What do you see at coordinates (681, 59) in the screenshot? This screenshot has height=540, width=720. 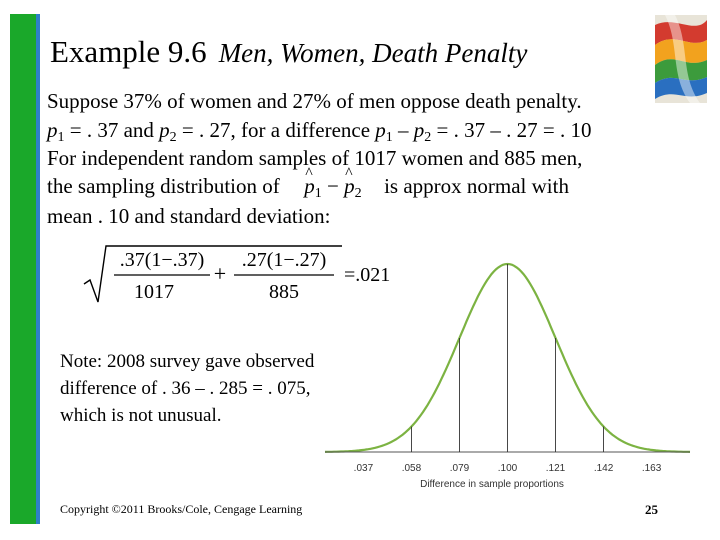 I see `decorative-swirl-image` at bounding box center [681, 59].